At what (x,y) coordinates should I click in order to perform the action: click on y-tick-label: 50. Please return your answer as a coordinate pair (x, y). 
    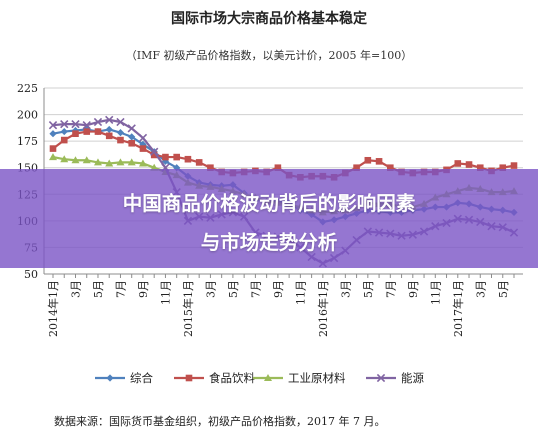
    Looking at the image, I should click on (31, 274).